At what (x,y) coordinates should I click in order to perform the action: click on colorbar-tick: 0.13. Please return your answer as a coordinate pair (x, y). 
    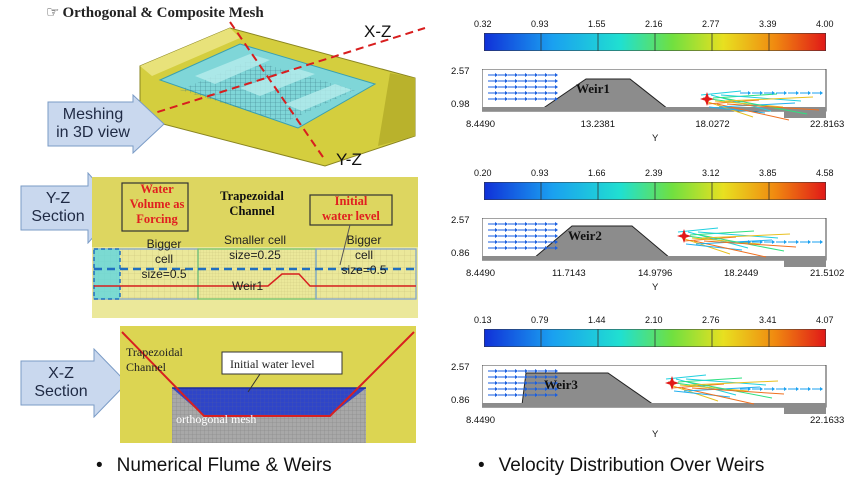
    Looking at the image, I should click on (483, 320).